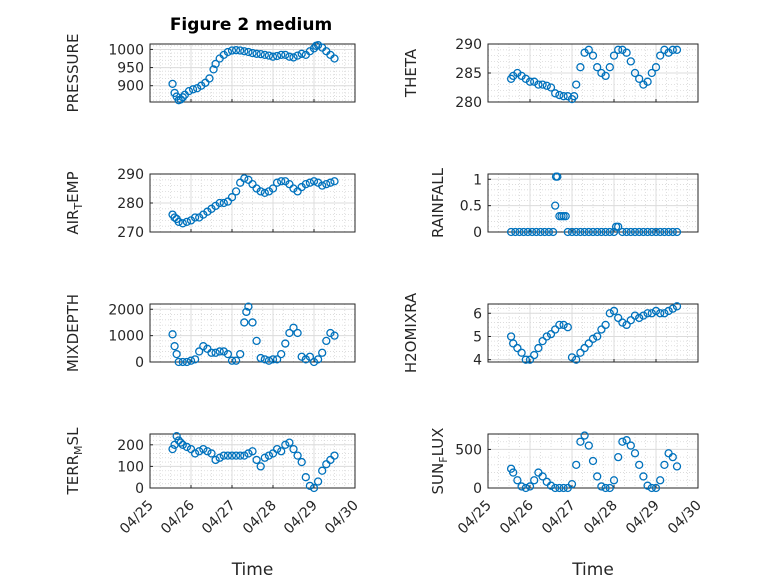  What do you see at coordinates (411, 73) in the screenshot?
I see `theta-ylabel: THETA` at bounding box center [411, 73].